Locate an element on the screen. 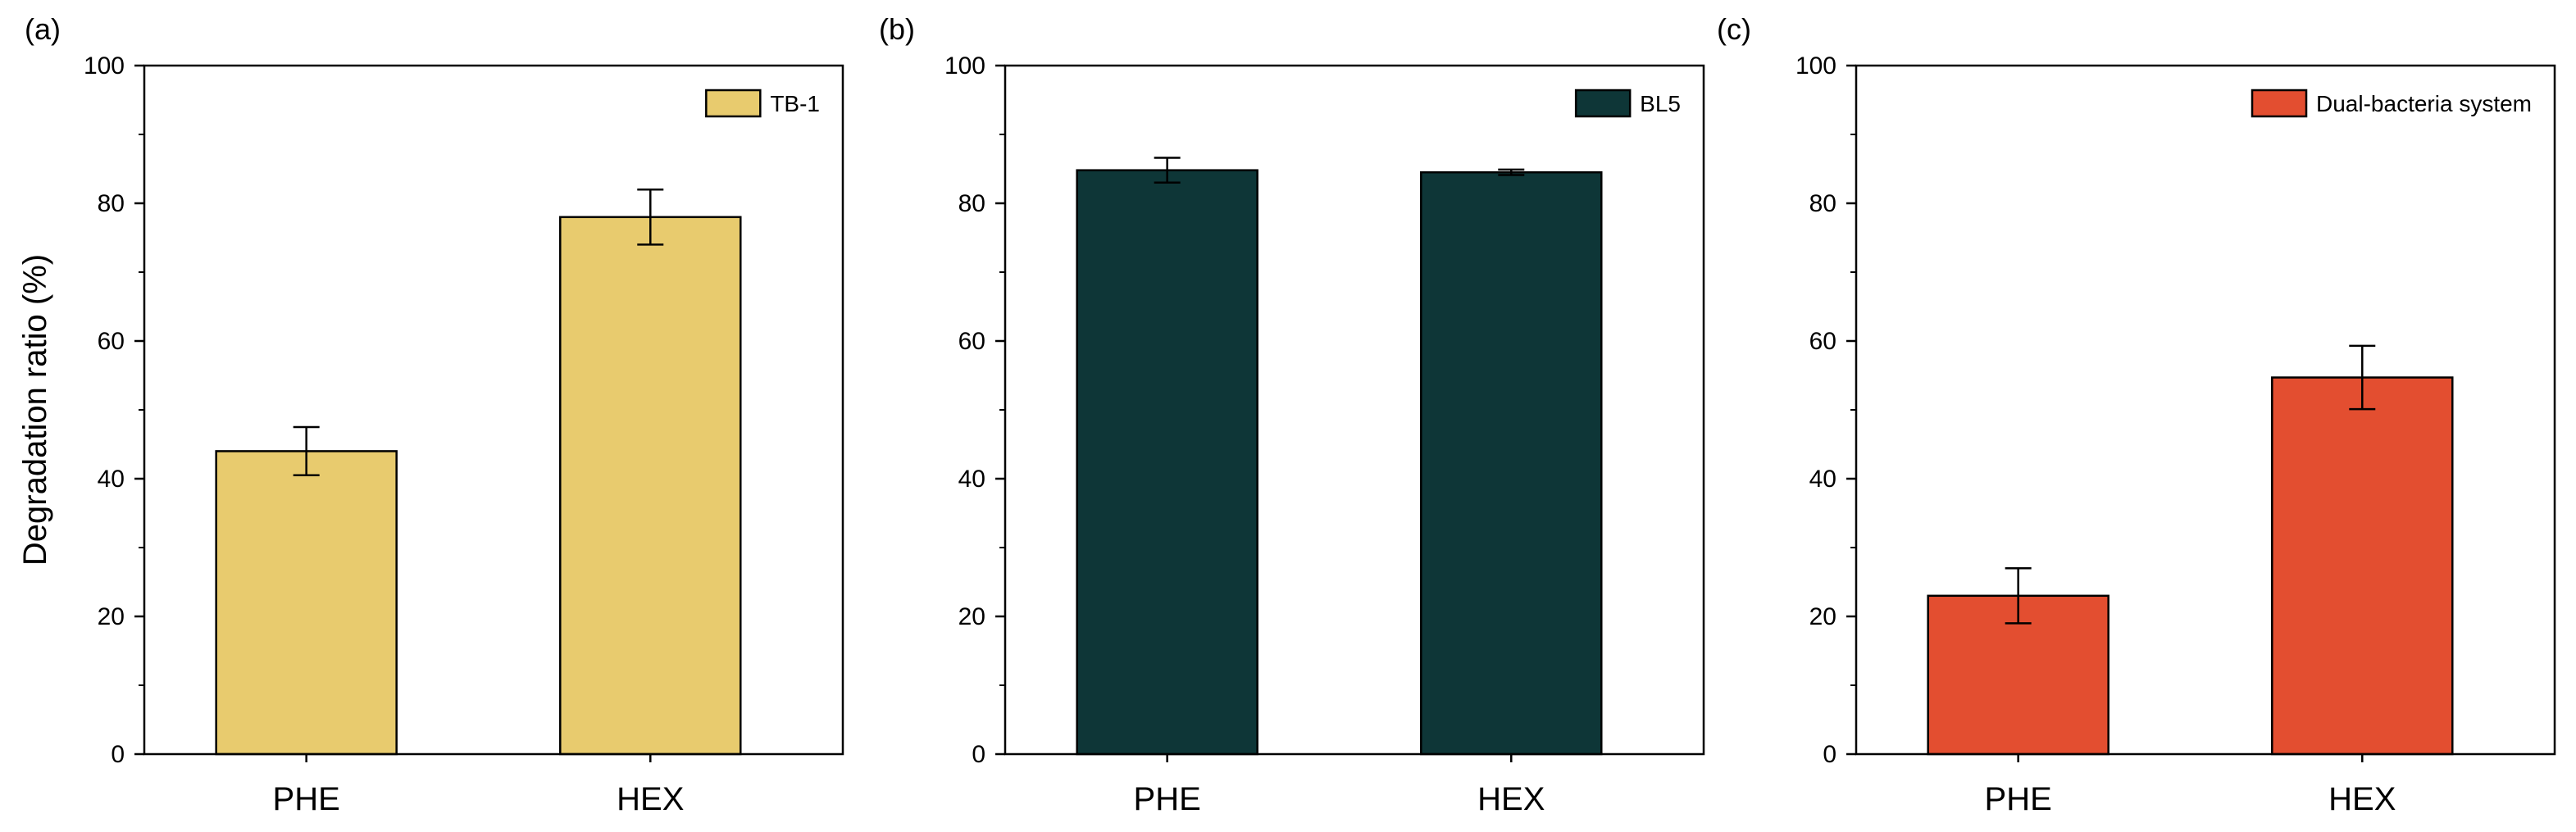  legend-label: TB-1 is located at coordinates (795, 104).